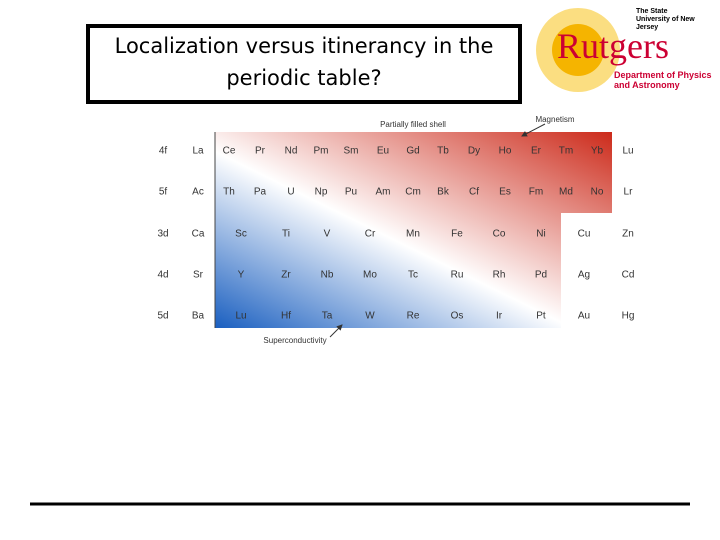  I want to click on sun, so click(578, 50).